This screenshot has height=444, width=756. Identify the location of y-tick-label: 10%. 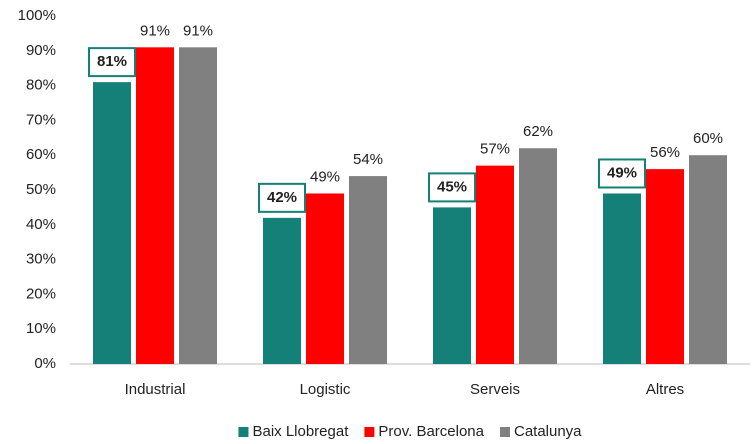
(41, 328).